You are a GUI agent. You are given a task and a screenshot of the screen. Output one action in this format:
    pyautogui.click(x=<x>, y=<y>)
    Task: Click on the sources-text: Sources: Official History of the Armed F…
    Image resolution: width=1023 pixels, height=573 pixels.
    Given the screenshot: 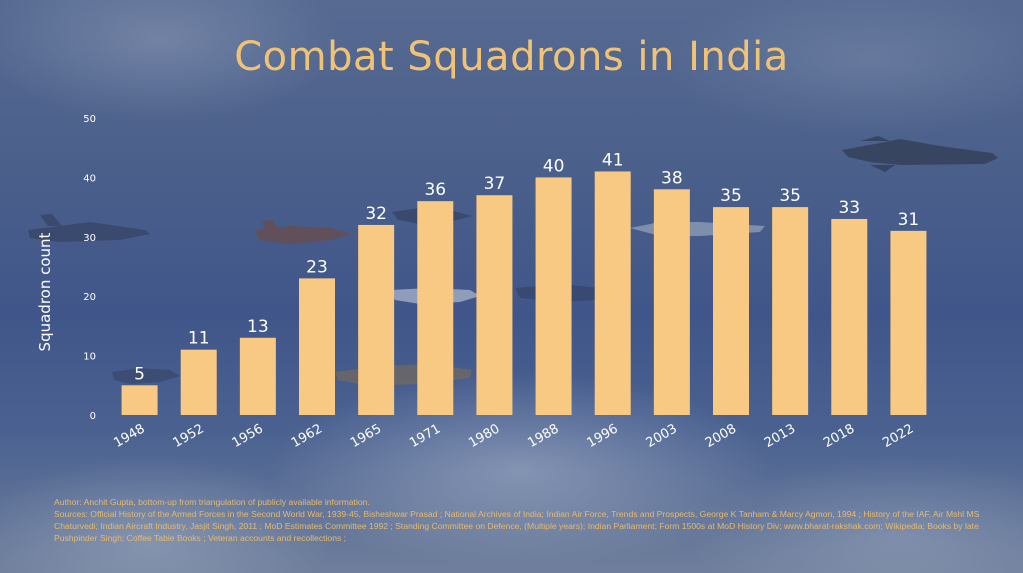 What is the action you would take?
    pyautogui.click(x=517, y=526)
    